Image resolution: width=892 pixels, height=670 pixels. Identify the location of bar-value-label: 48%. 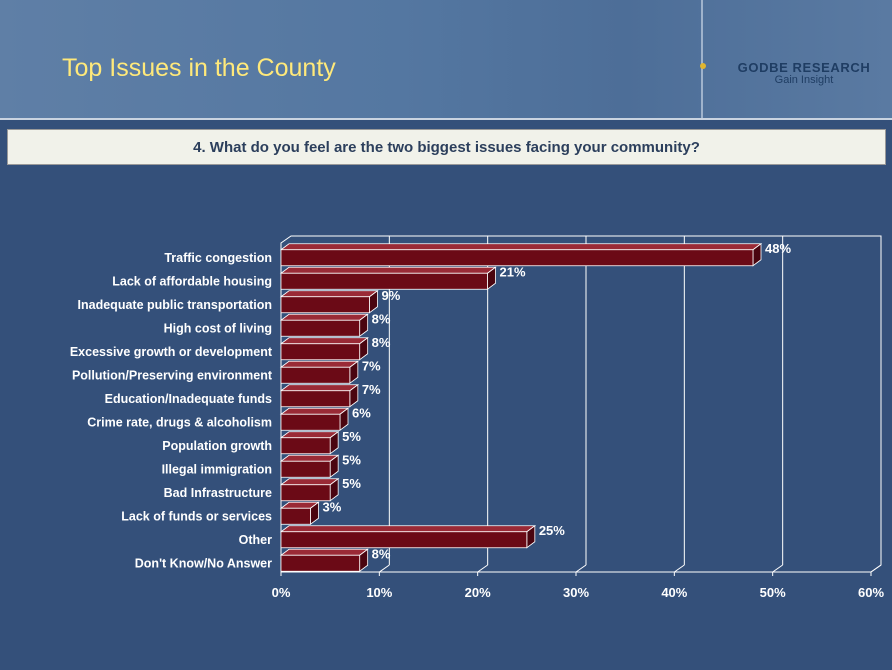
(778, 248).